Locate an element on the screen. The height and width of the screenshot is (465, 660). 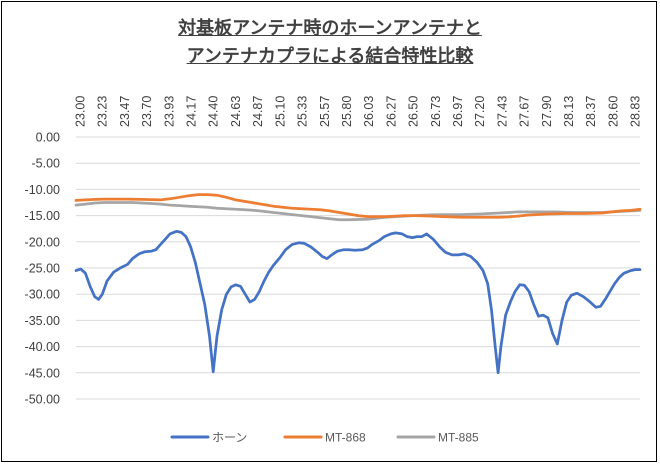
x-tick-label: 27.90 is located at coordinates (547, 111).